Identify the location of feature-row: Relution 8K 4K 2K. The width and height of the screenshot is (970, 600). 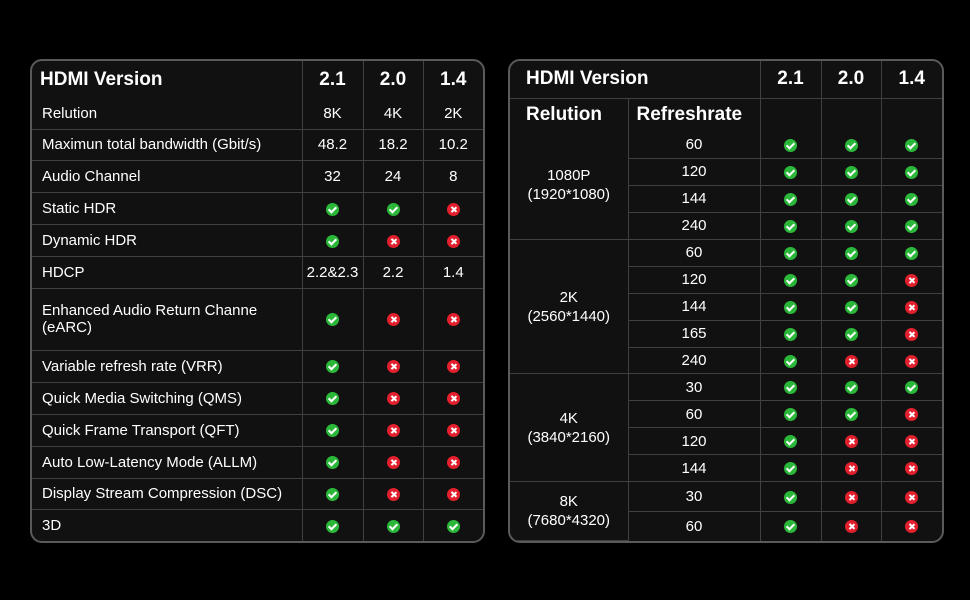
(257, 114).